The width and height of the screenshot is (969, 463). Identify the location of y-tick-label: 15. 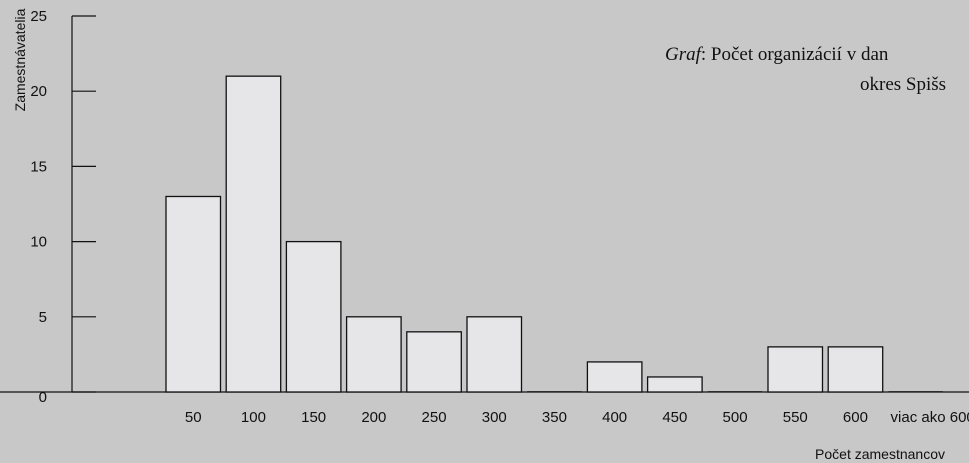
(38, 166).